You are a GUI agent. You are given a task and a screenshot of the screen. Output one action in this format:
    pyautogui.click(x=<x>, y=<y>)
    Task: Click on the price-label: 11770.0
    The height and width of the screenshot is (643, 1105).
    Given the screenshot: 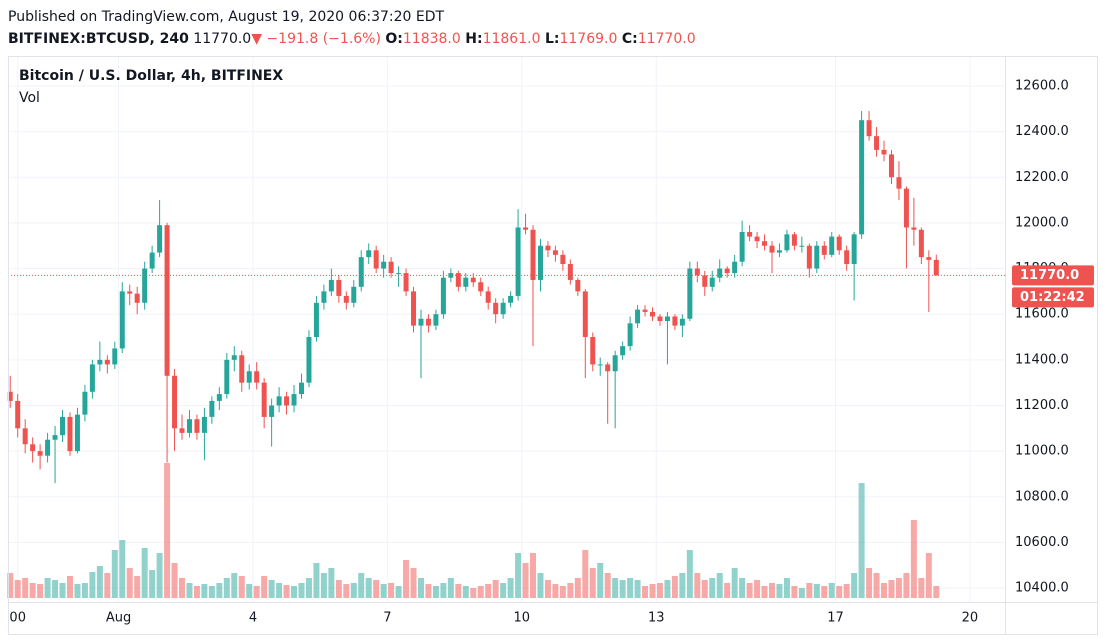 What is the action you would take?
    pyautogui.click(x=1049, y=275)
    